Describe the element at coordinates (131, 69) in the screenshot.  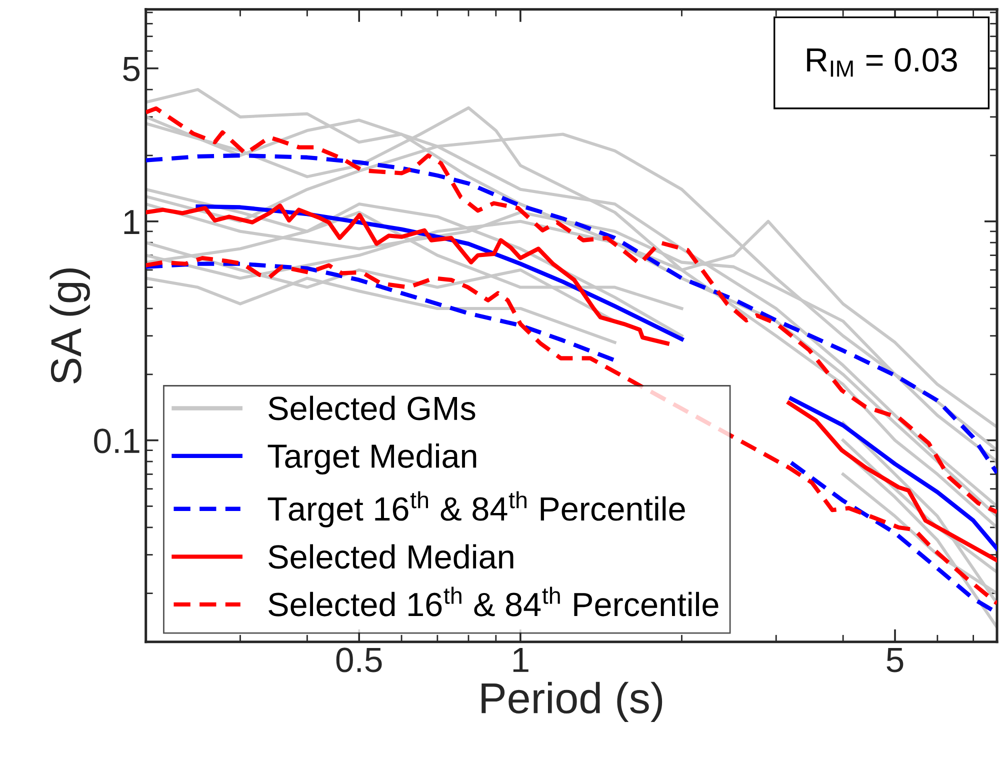
I see `y-tick-label: 5` at that location.